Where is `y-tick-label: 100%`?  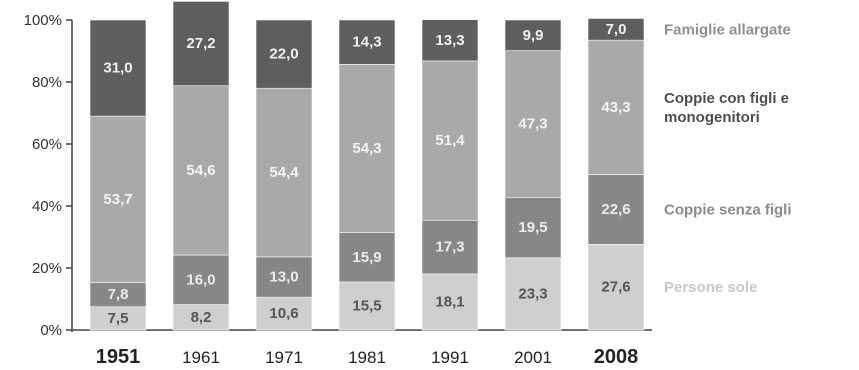
y-tick-label: 100% is located at coordinates (43, 20).